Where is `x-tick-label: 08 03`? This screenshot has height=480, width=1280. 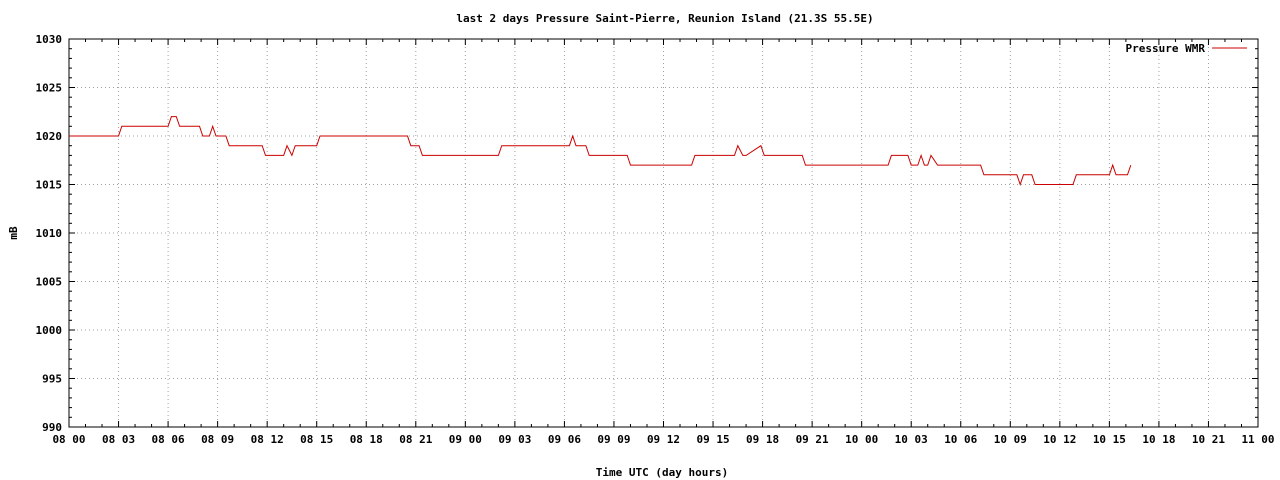
x-tick-label: 08 03 is located at coordinates (118, 439).